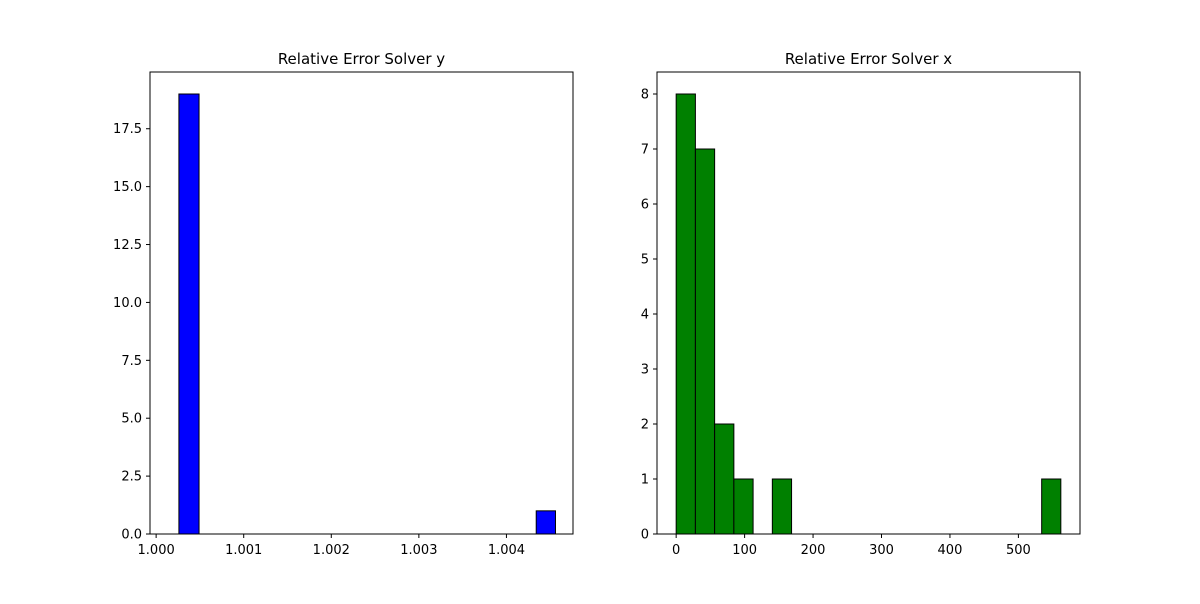 The image size is (1200, 604). Describe the element at coordinates (361, 59) in the screenshot. I see `left-chart-title: Relative Error Solver y` at that location.